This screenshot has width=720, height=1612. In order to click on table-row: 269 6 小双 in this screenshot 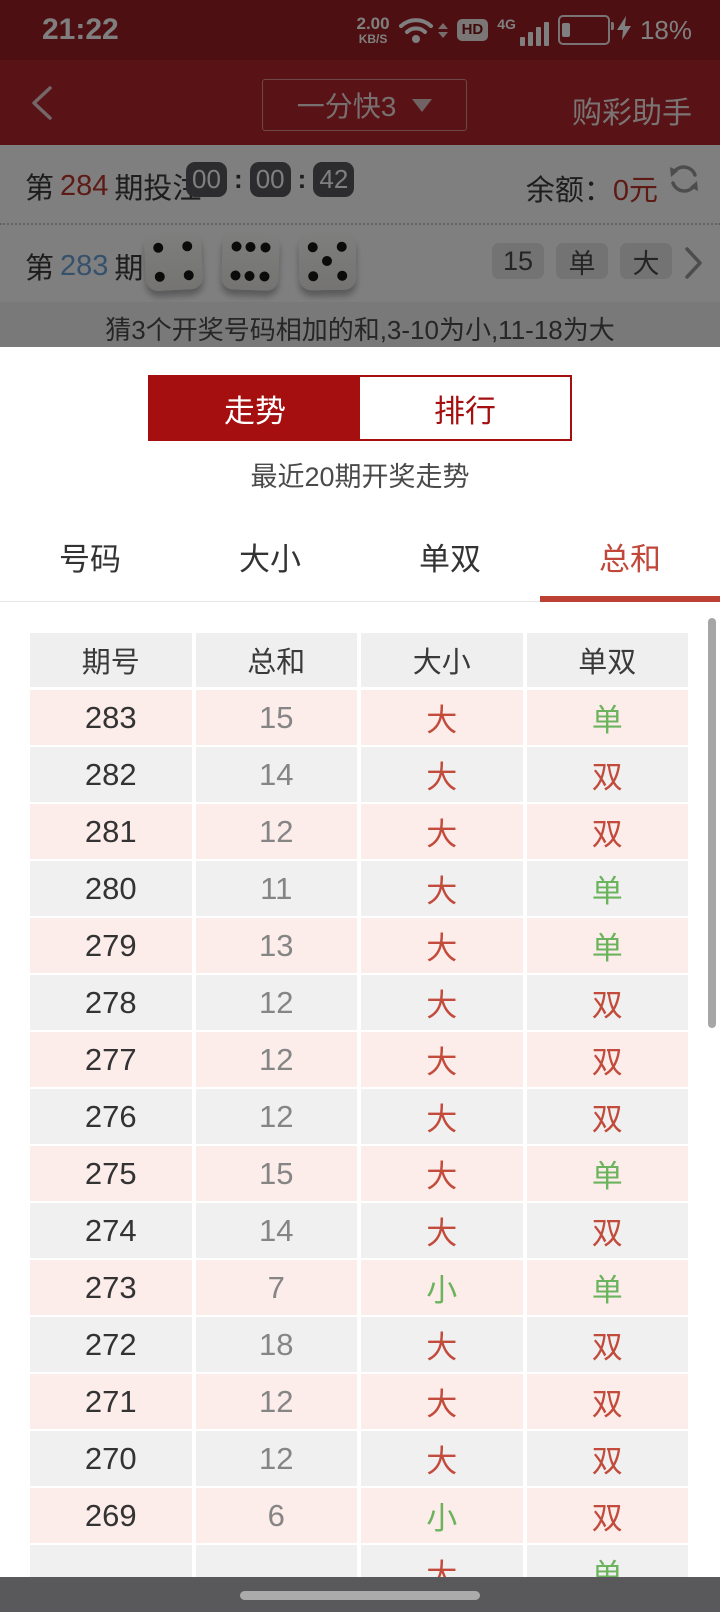, I will do `click(359, 1515)`.